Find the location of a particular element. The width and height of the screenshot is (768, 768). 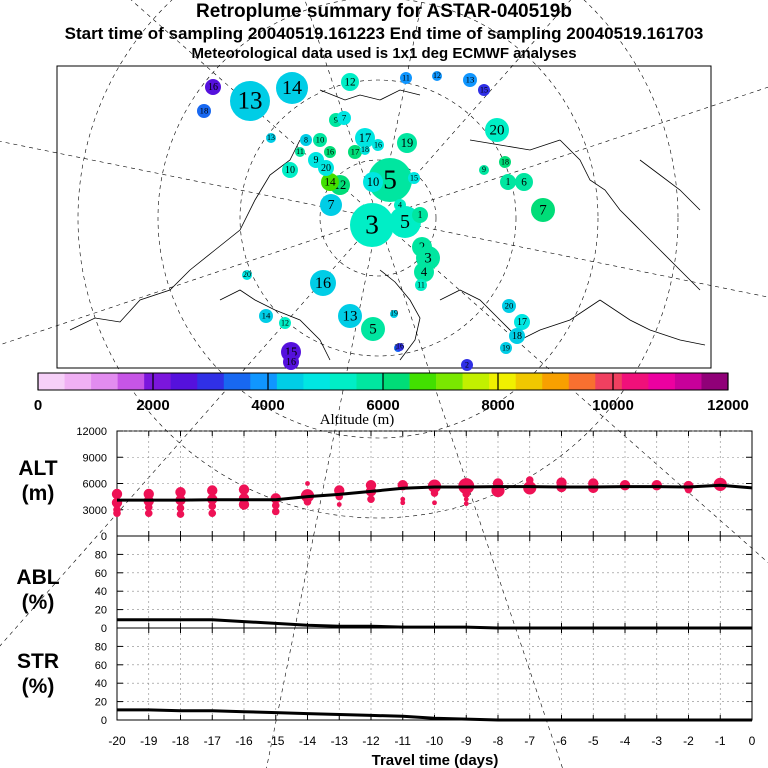

plume-marker-day-label: 10 is located at coordinates (373, 182).